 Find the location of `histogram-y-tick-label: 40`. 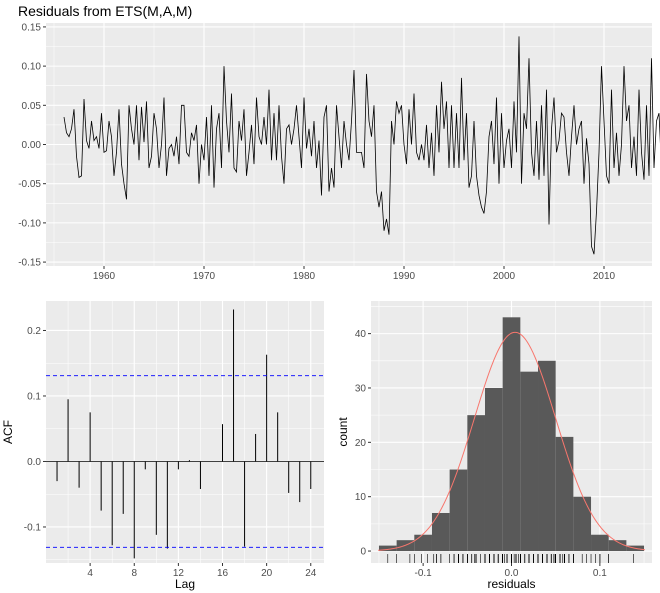

histogram-y-tick-label: 40 is located at coordinates (361, 334).